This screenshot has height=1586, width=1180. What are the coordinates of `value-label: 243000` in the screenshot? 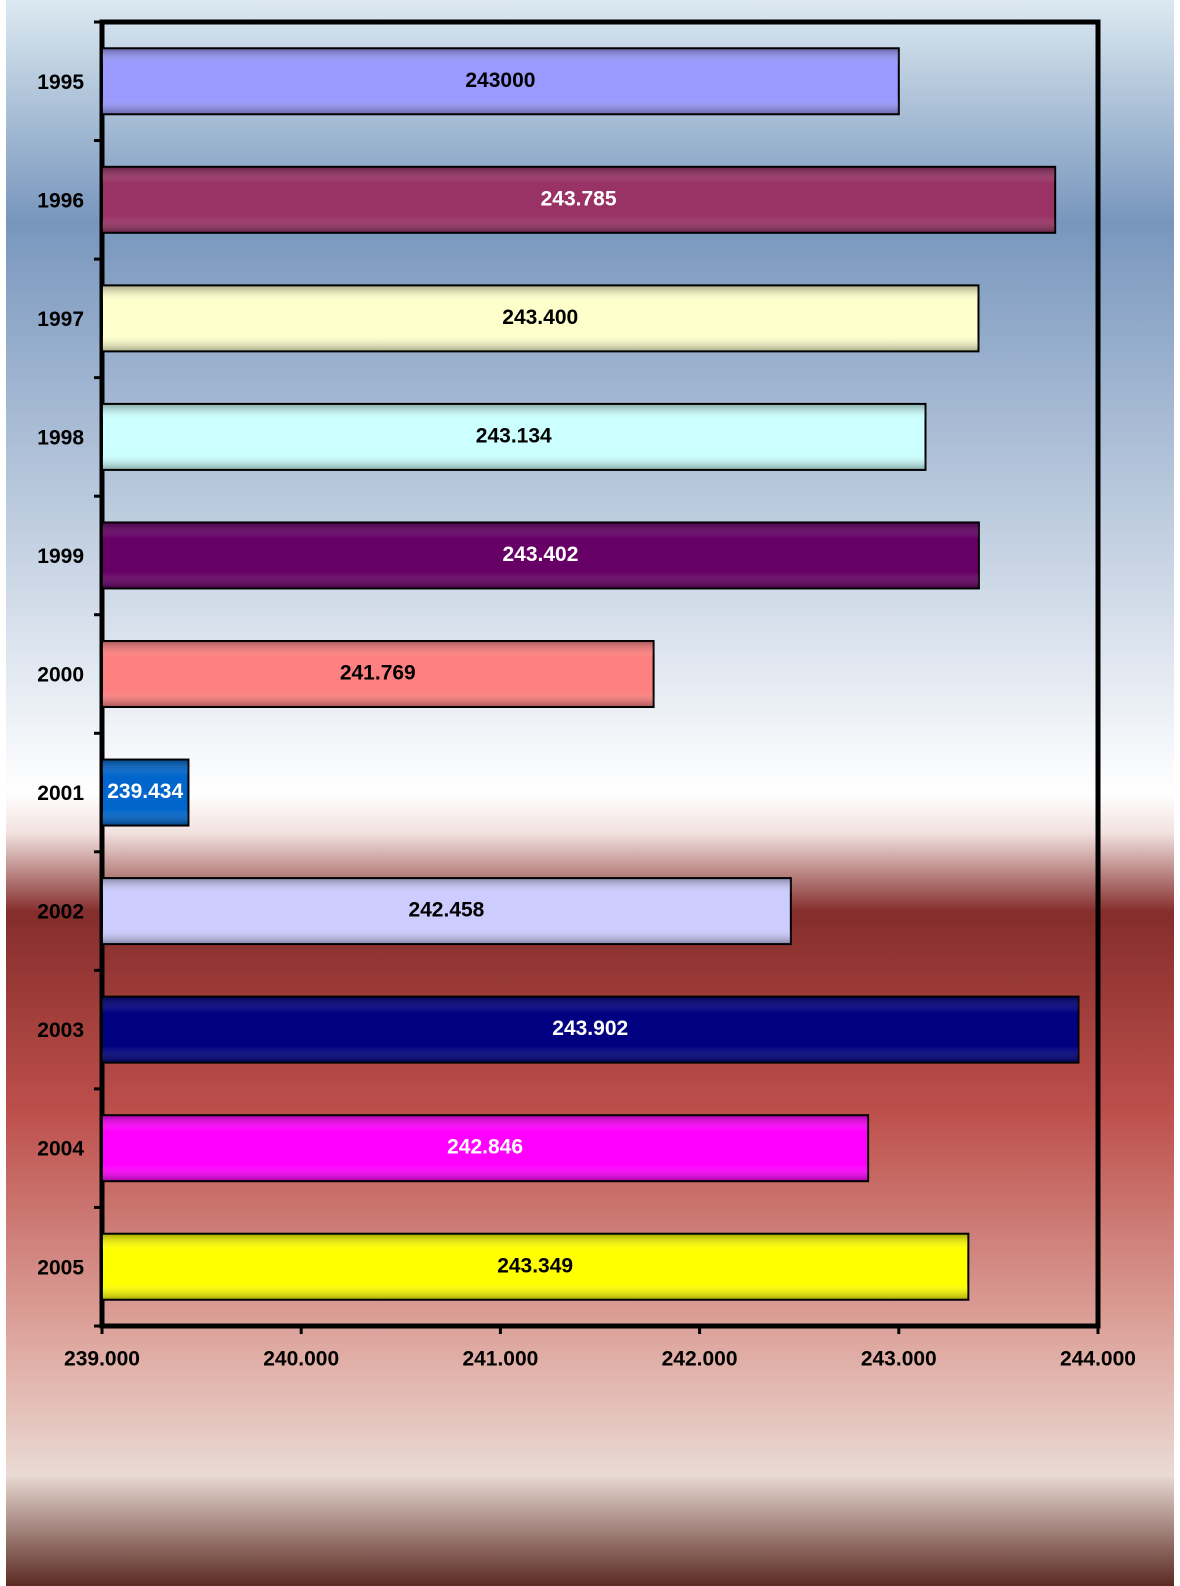 It's located at (500, 80).